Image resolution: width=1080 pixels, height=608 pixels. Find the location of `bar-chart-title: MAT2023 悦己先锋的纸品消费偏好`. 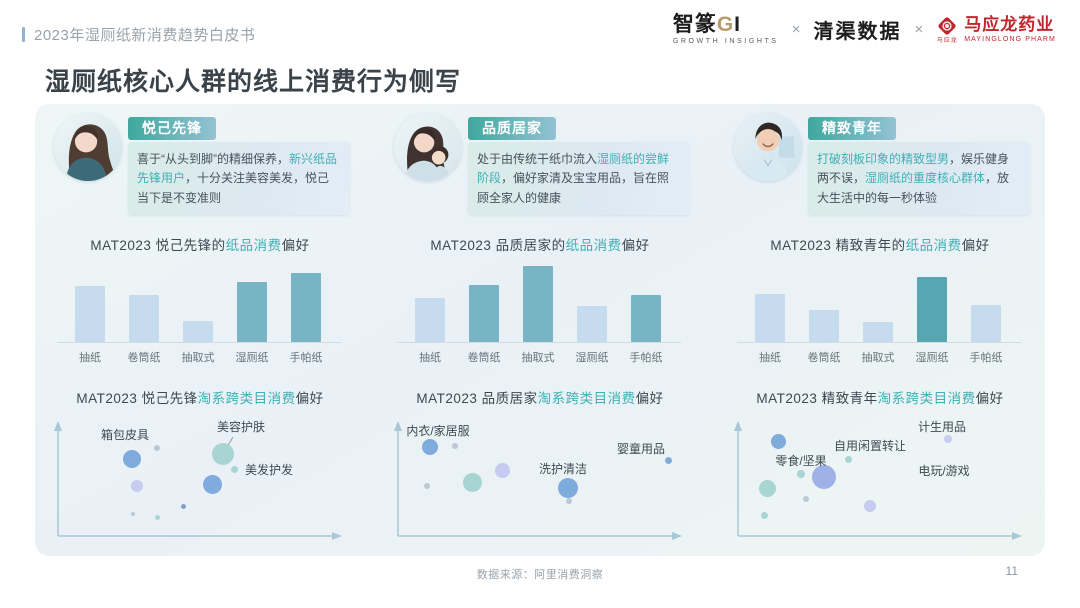

bar-chart-title: MAT2023 悦己先锋的纸品消费偏好 is located at coordinates (200, 244).